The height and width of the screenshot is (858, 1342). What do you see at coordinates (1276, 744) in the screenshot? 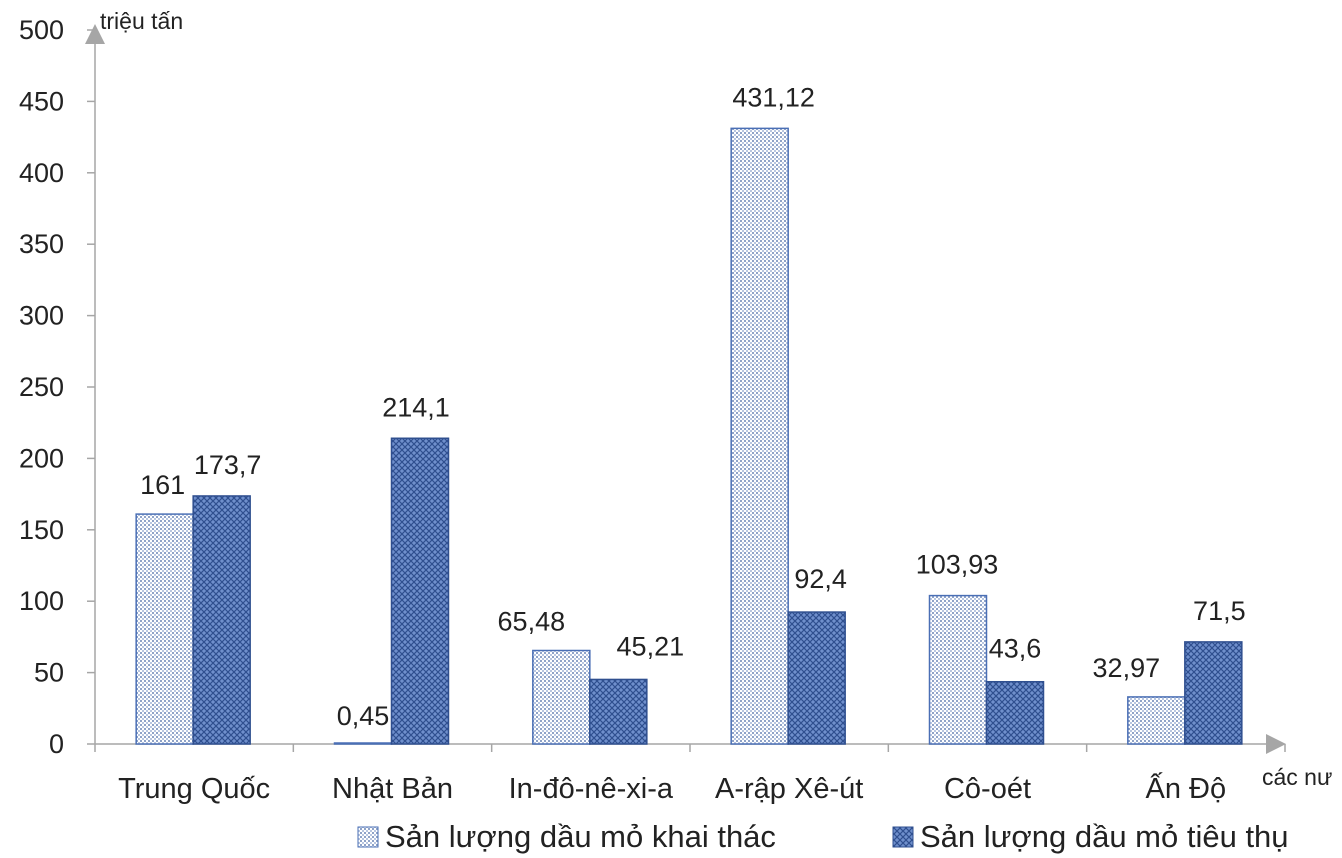
I see `x-axis-arrow-icon` at bounding box center [1276, 744].